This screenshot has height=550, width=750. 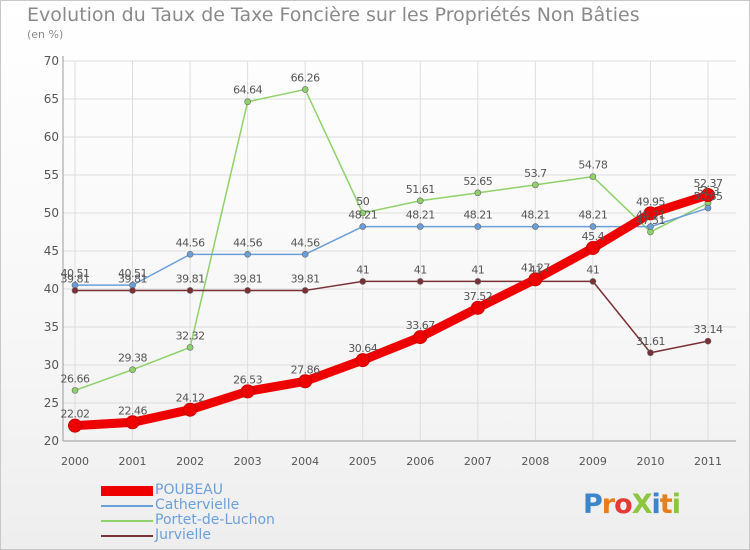 I want to click on data-label: 27.86, so click(x=305, y=369).